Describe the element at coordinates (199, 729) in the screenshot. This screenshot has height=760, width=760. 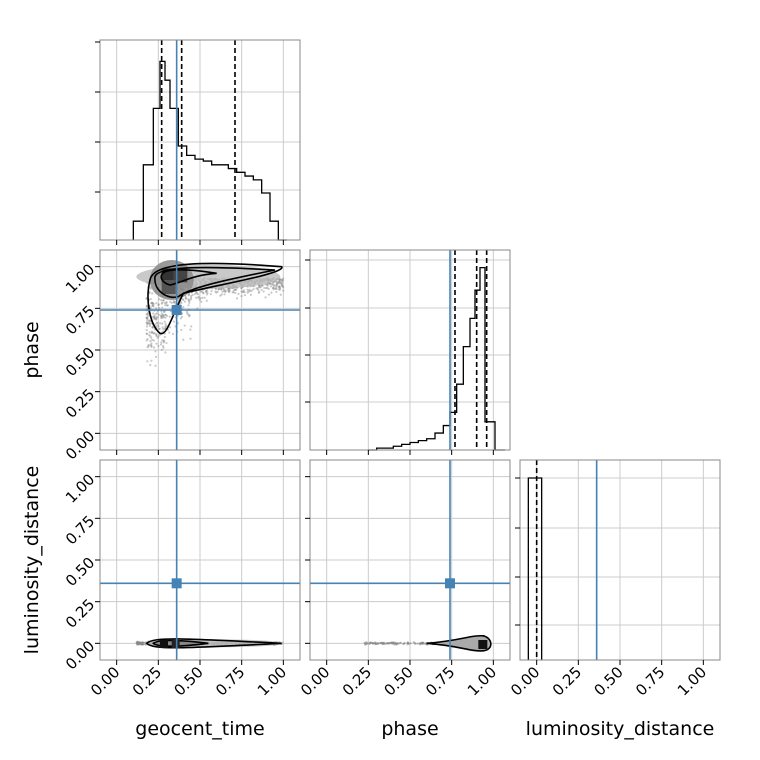
I see `x-label-geocent-time: geocent_time` at that location.